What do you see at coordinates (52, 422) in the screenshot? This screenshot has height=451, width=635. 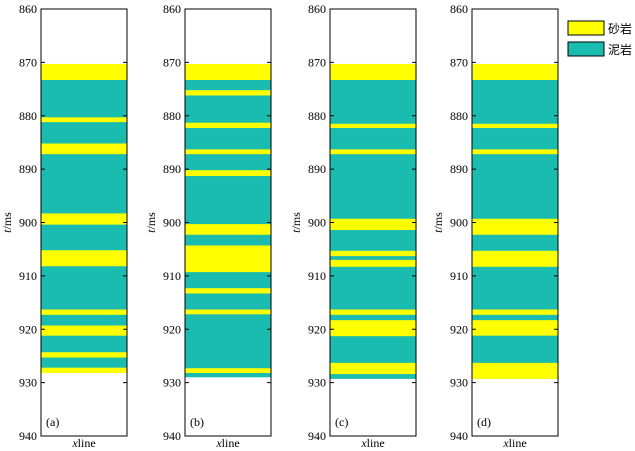 I see `panel-label: (a)` at bounding box center [52, 422].